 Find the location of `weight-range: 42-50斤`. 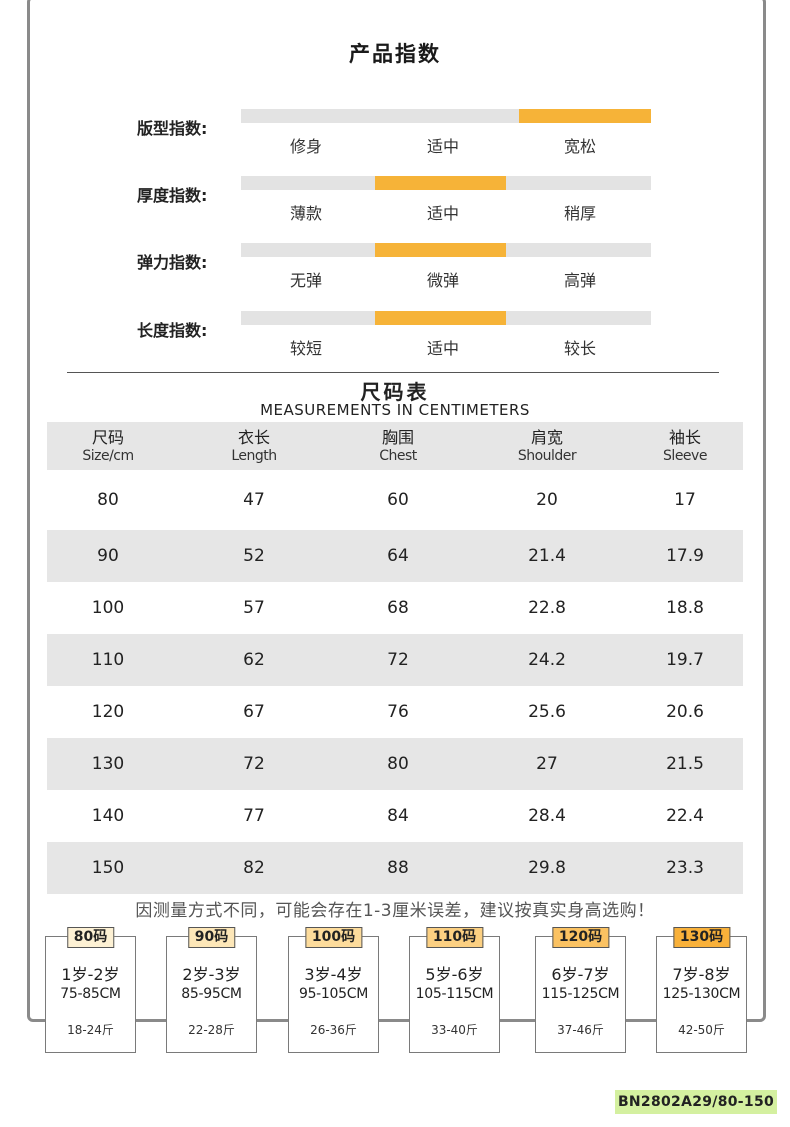

weight-range: 42-50斤 is located at coordinates (701, 1030).